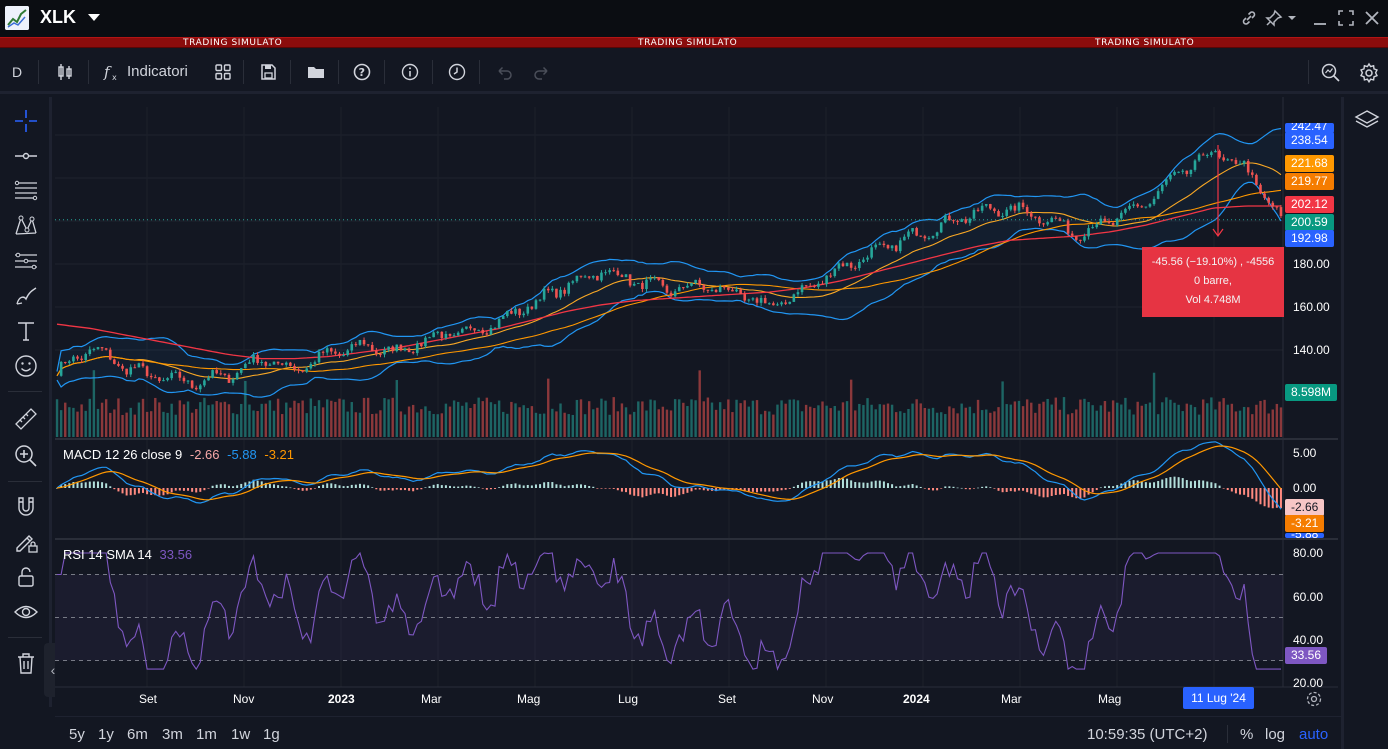  I want to click on range-1w-button: 1w, so click(241, 734).